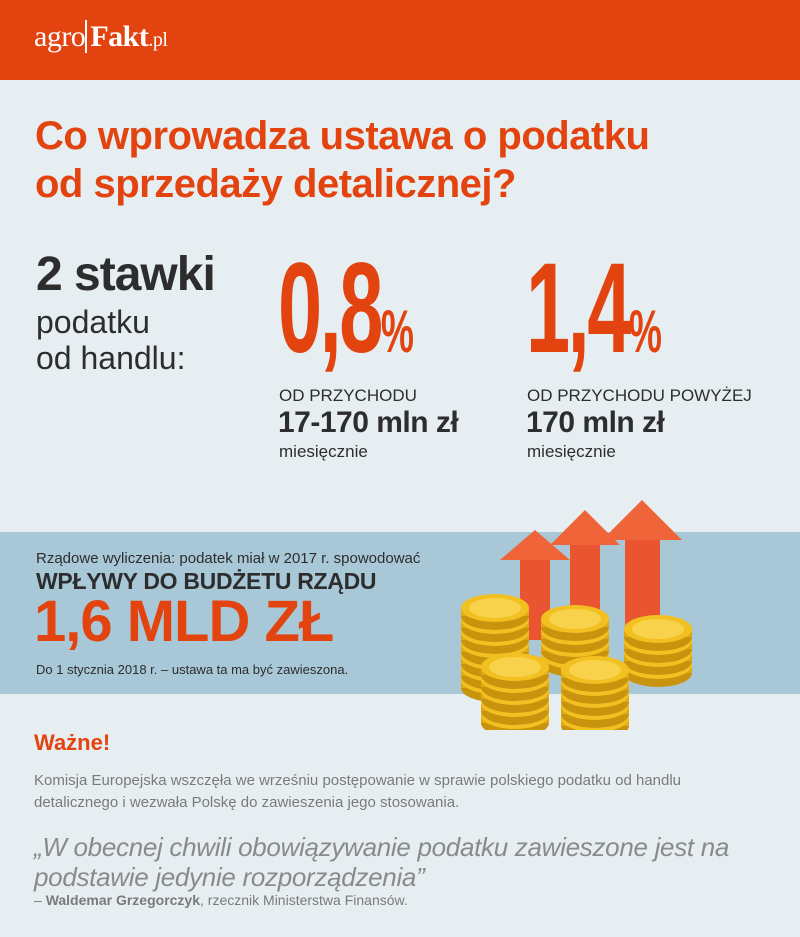 The width and height of the screenshot is (800, 937). Describe the element at coordinates (330, 308) in the screenshot. I see `rate-number-1: 0,8` at that location.